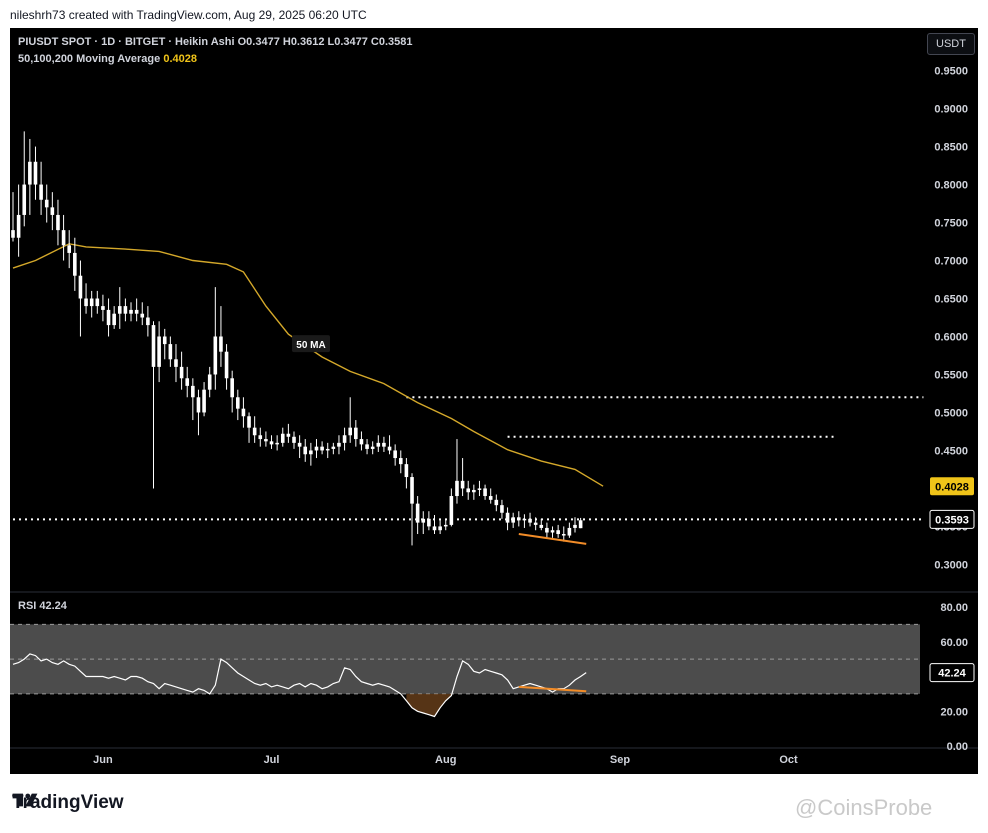  What do you see at coordinates (951, 186) in the screenshot?
I see `price-axis-tick: 0.8000` at bounding box center [951, 186].